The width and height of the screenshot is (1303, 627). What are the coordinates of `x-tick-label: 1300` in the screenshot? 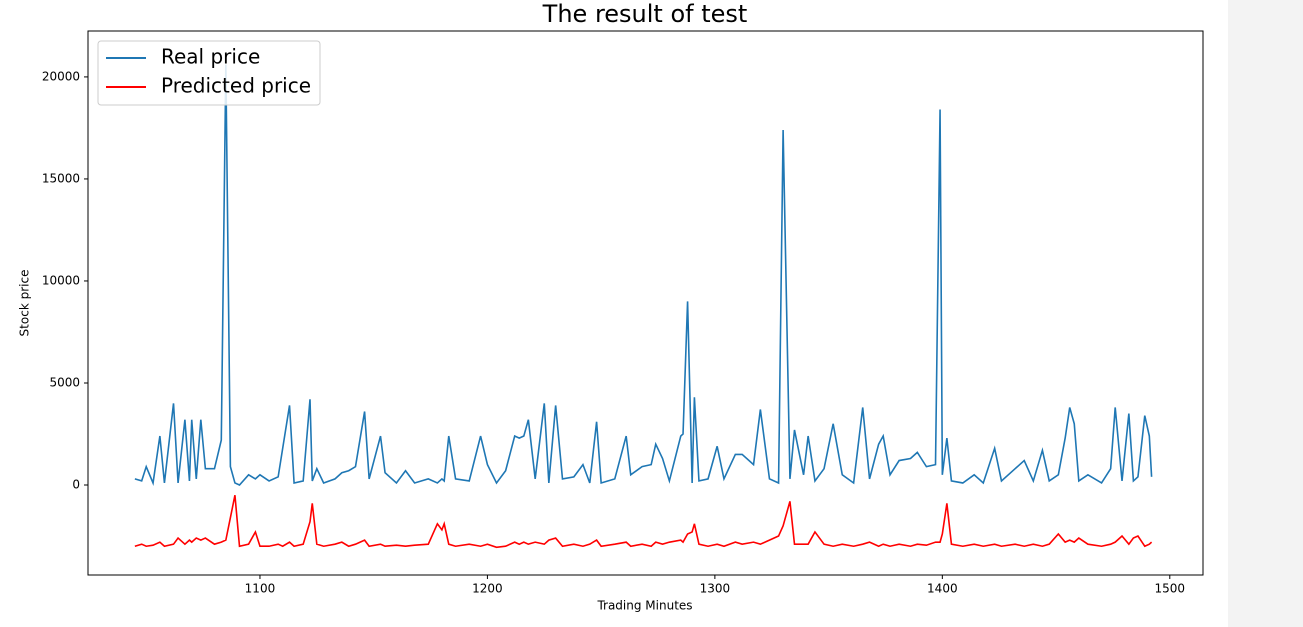 It's located at (715, 589).